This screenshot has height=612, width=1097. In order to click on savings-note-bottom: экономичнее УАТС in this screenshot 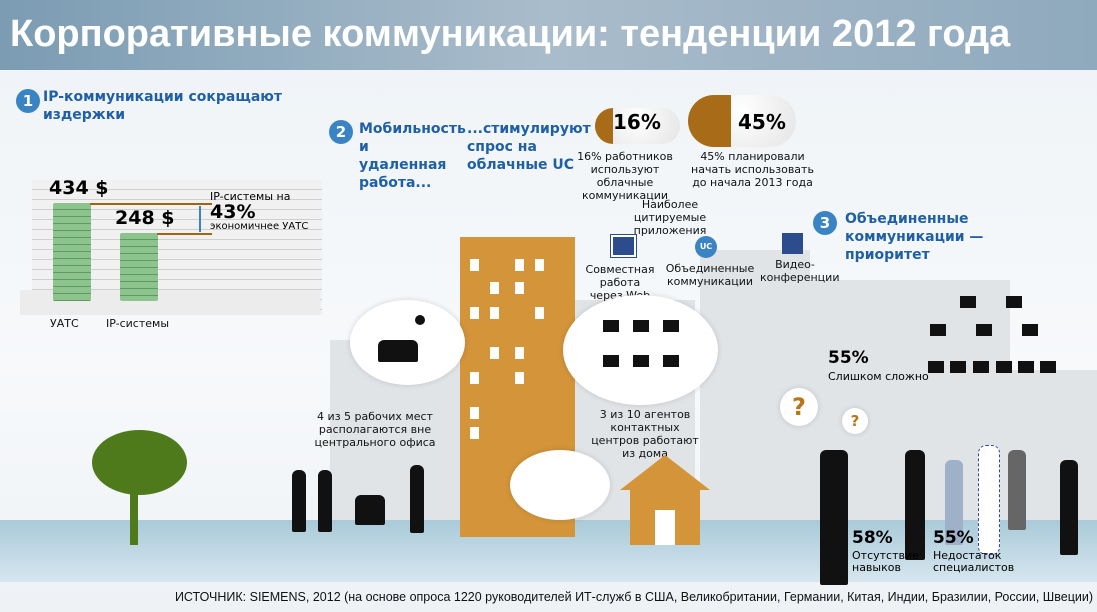, I will do `click(259, 226)`.